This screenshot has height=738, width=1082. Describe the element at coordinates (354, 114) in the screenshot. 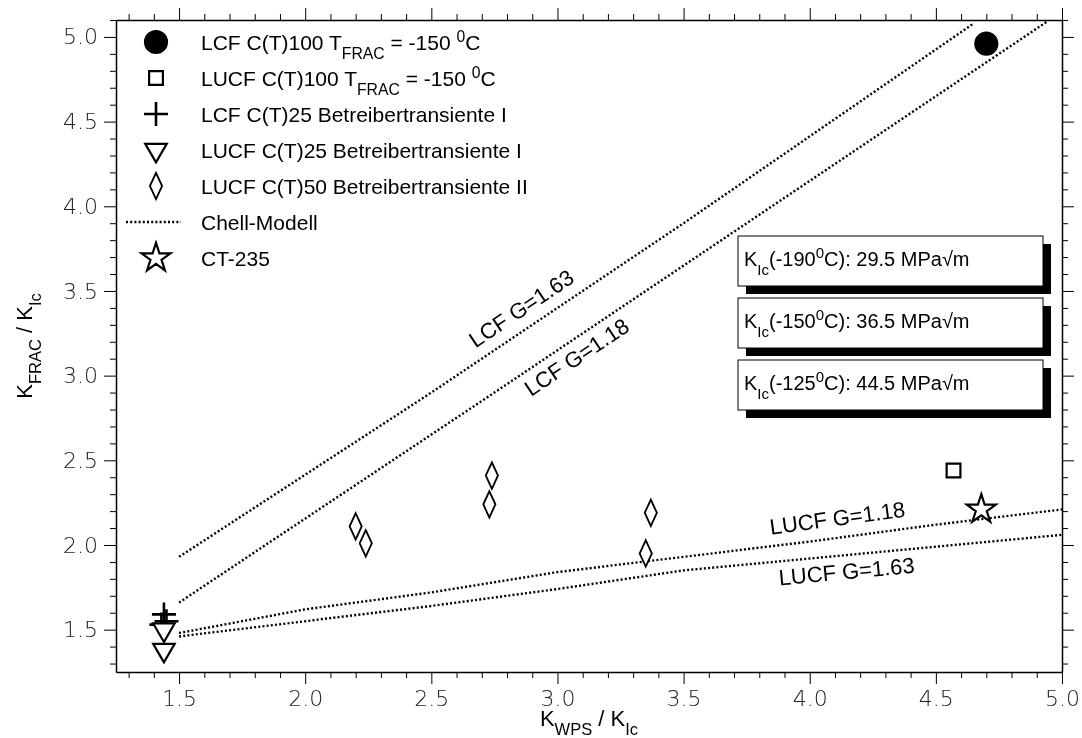

I see `legend-label: LCF C(T)25 Betreibertransiente I` at that location.